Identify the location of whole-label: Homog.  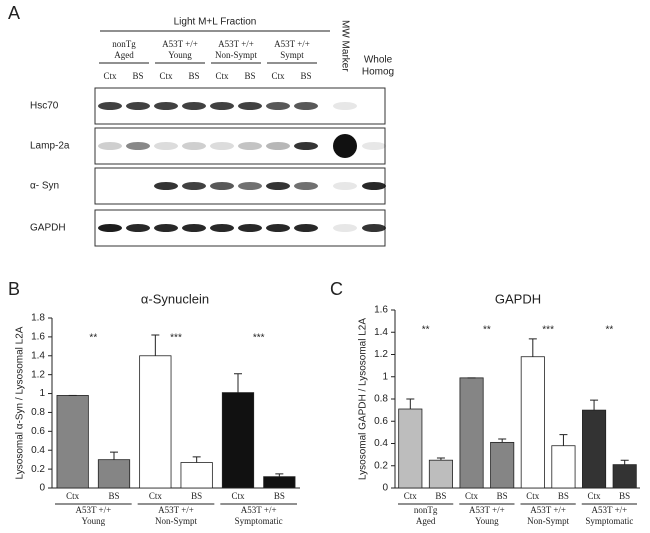
(378, 72).